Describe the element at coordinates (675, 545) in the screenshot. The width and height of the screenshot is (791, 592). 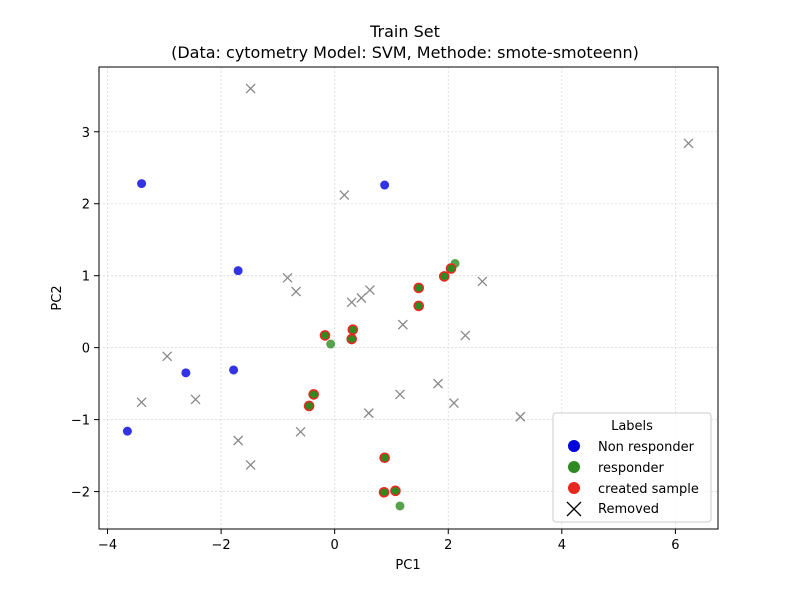
I see `x-tick-label: 6` at that location.